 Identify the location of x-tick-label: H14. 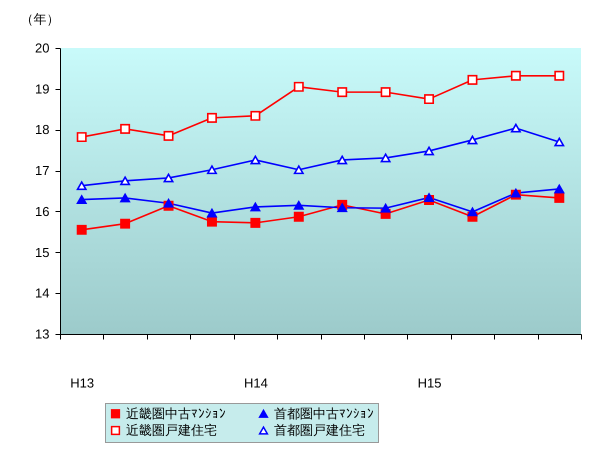
(256, 383).